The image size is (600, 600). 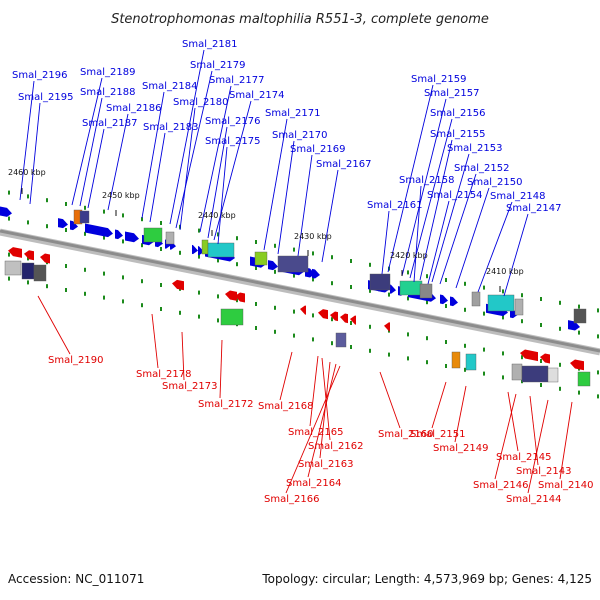 I want to click on reverse-gene-label: Smal_2172, so click(x=225, y=404).